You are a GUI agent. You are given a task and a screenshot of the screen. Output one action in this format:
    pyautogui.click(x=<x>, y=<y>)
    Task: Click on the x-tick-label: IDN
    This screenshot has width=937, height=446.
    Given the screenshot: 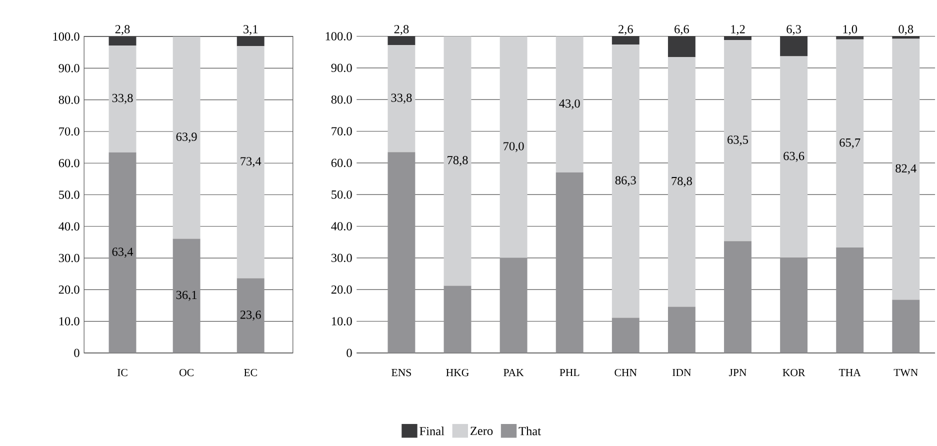 What is the action you would take?
    pyautogui.click(x=682, y=372)
    